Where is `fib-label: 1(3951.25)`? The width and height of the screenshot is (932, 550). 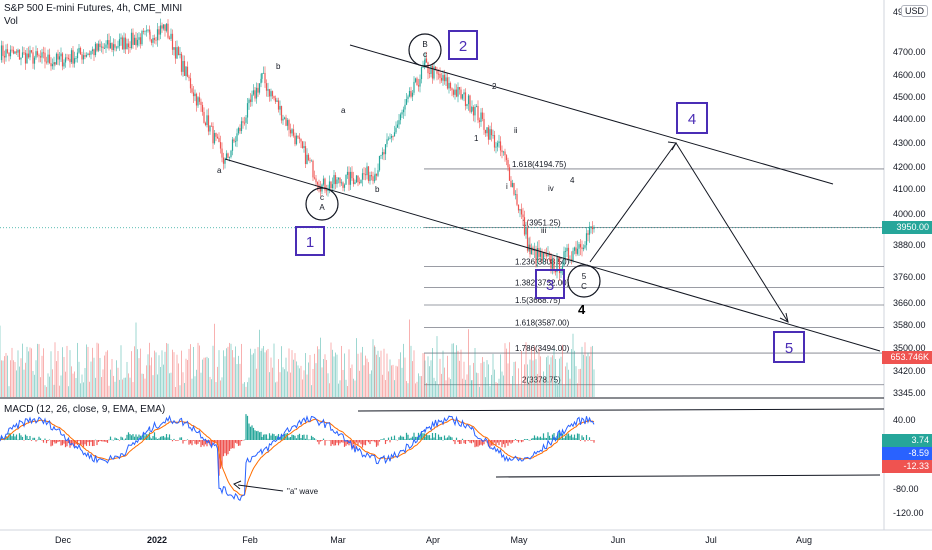 fib-label: 1(3951.25) is located at coordinates (541, 222).